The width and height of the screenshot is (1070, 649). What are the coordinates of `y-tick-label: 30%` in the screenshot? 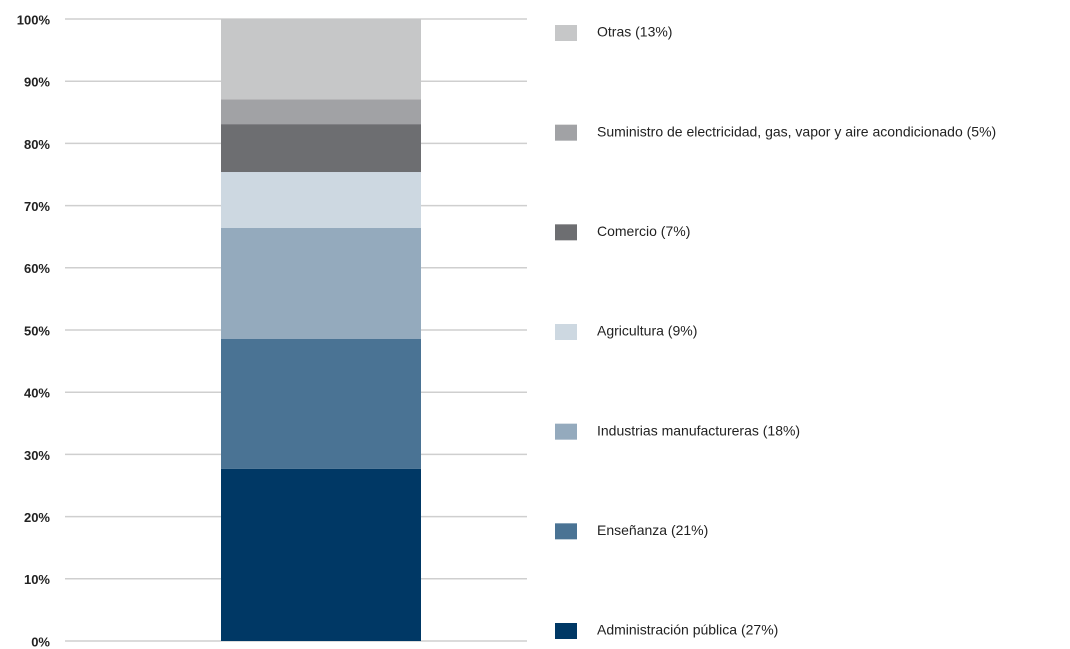 It's located at (37, 455).